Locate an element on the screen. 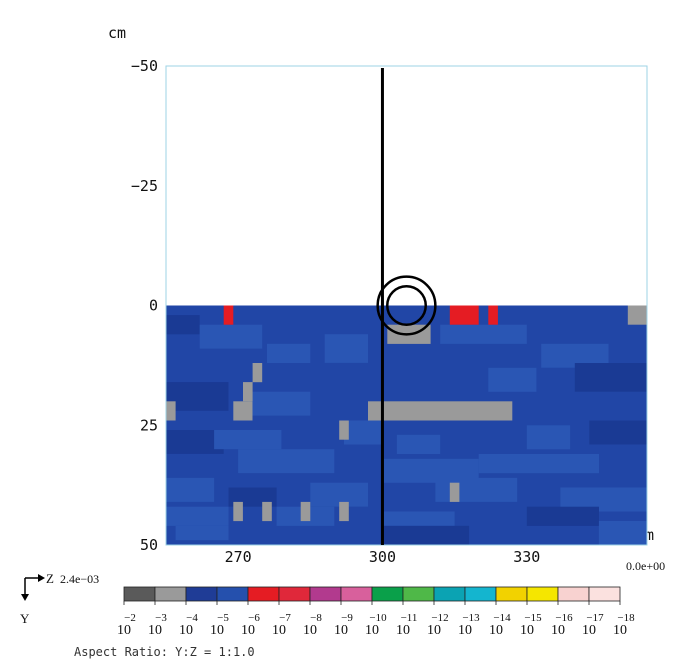 The width and height of the screenshot is (693, 661). y-arrow-head is located at coordinates (25, 597).